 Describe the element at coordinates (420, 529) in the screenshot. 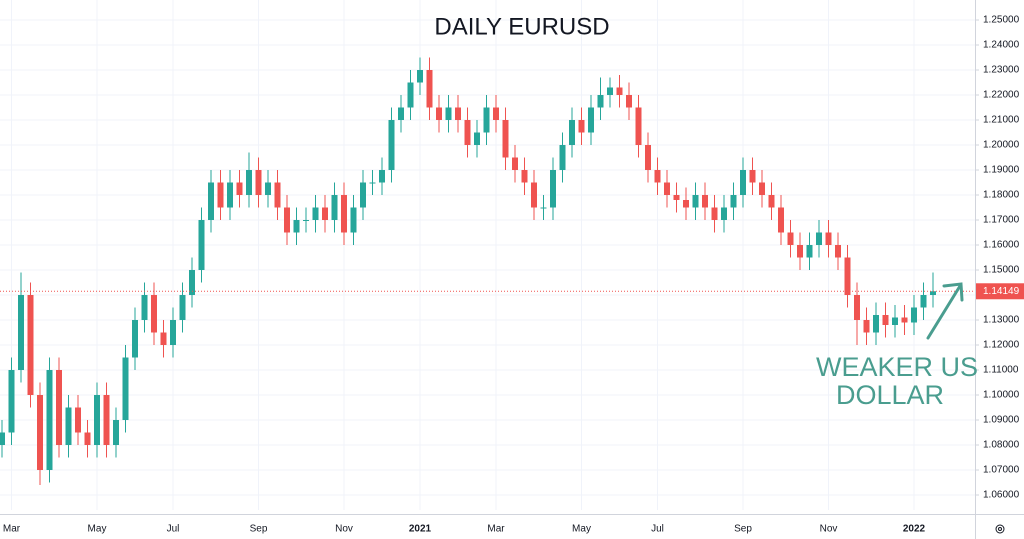

I see `x-tick-label: 2021` at that location.